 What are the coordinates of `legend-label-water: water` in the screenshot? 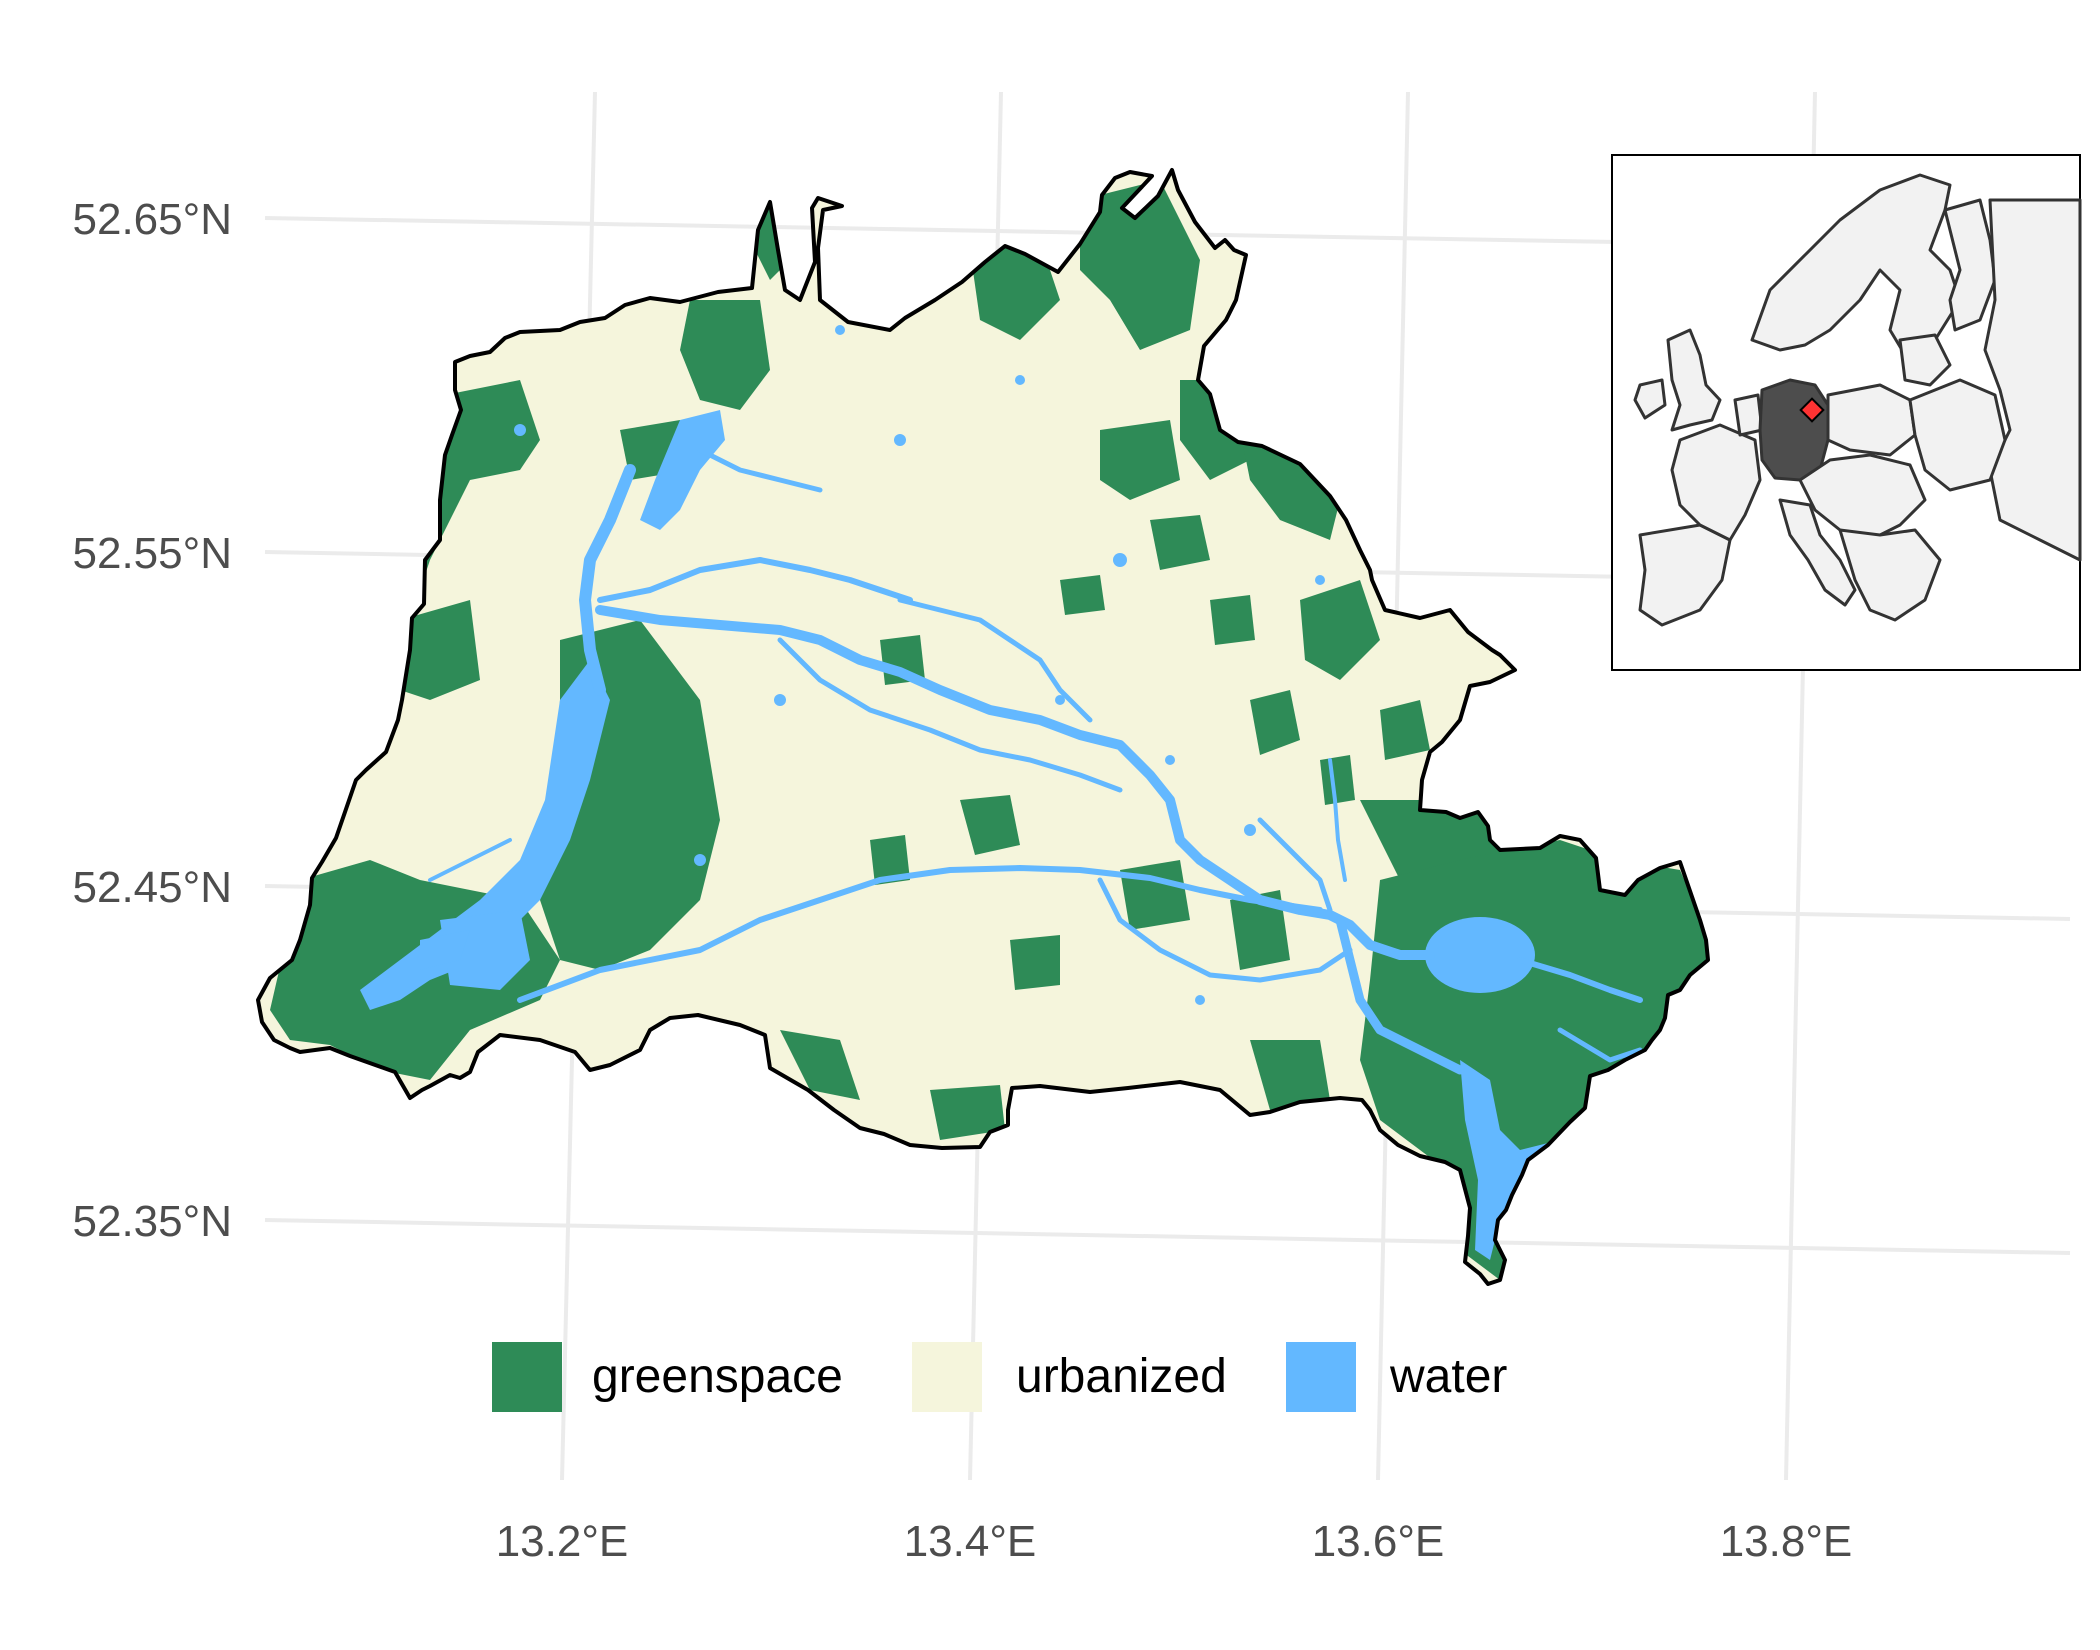 It's located at (1448, 1376).